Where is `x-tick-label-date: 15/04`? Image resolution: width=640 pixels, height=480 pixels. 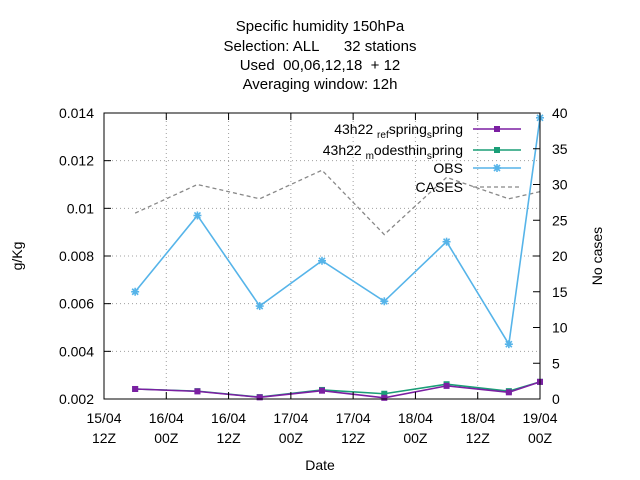 x-tick-label-date: 15/04 is located at coordinates (103, 418).